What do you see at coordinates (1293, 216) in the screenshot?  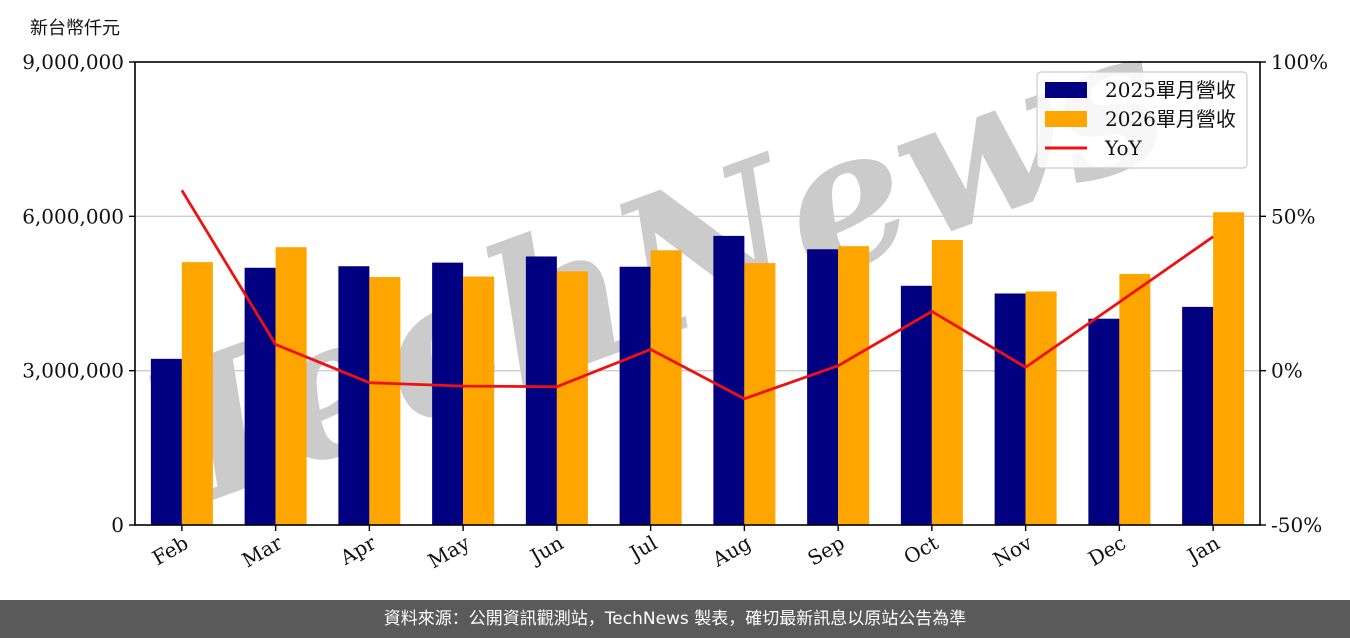 I see `y2-tick-label: 50%` at bounding box center [1293, 216].